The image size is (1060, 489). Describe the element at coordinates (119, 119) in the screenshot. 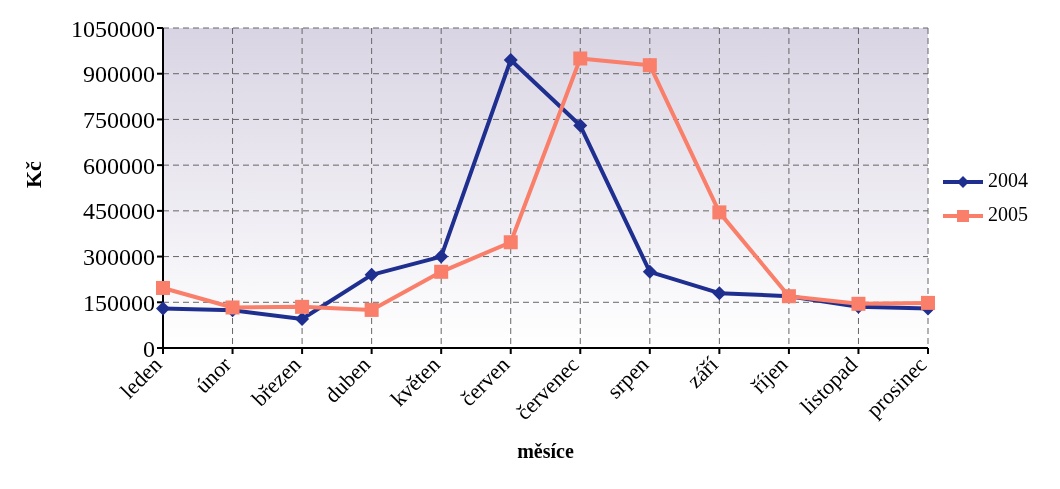

I see `y-tick-label: 750000` at that location.